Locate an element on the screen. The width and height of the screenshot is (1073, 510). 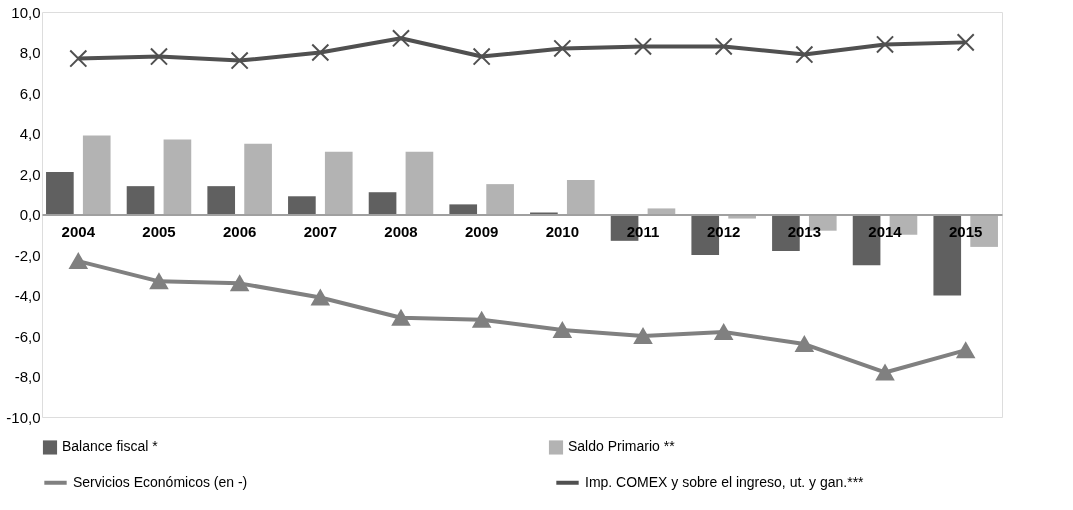
y-tick-label: -4,0 is located at coordinates (27, 295).